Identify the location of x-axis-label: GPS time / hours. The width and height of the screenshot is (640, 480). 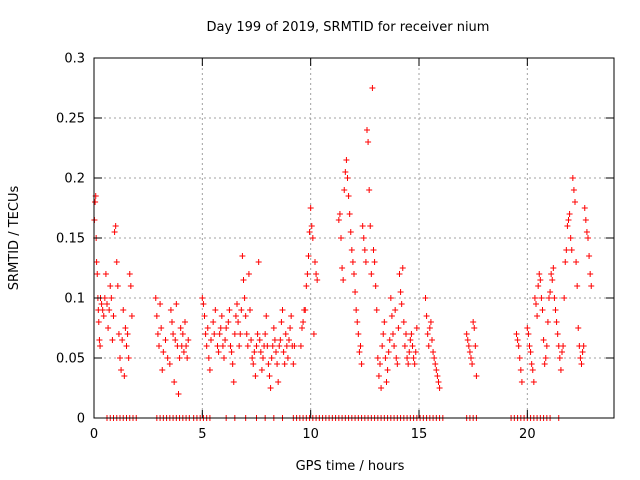
(350, 466).